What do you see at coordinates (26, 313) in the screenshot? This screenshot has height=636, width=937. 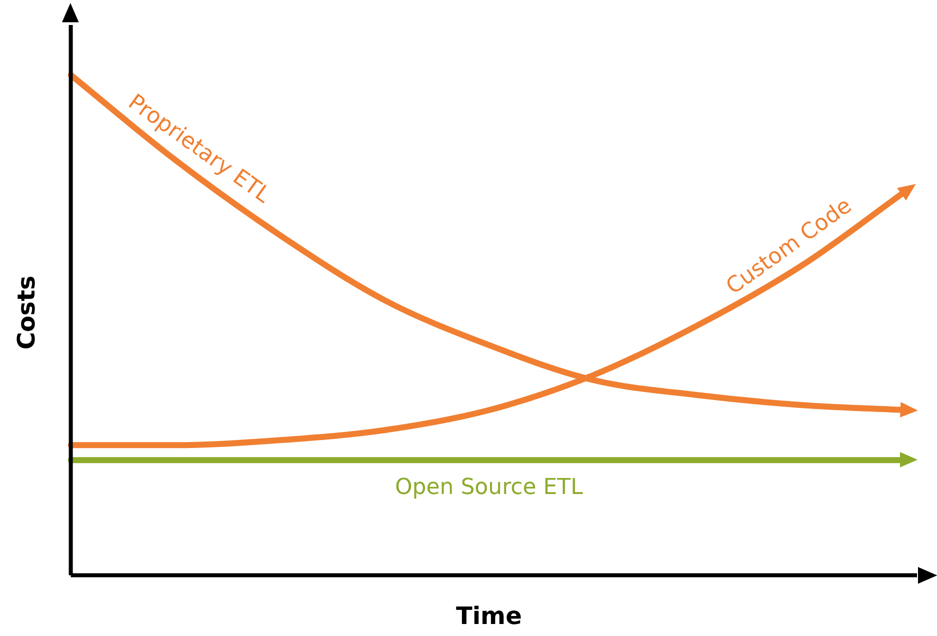 I see `y-axis-title: Costs` at bounding box center [26, 313].